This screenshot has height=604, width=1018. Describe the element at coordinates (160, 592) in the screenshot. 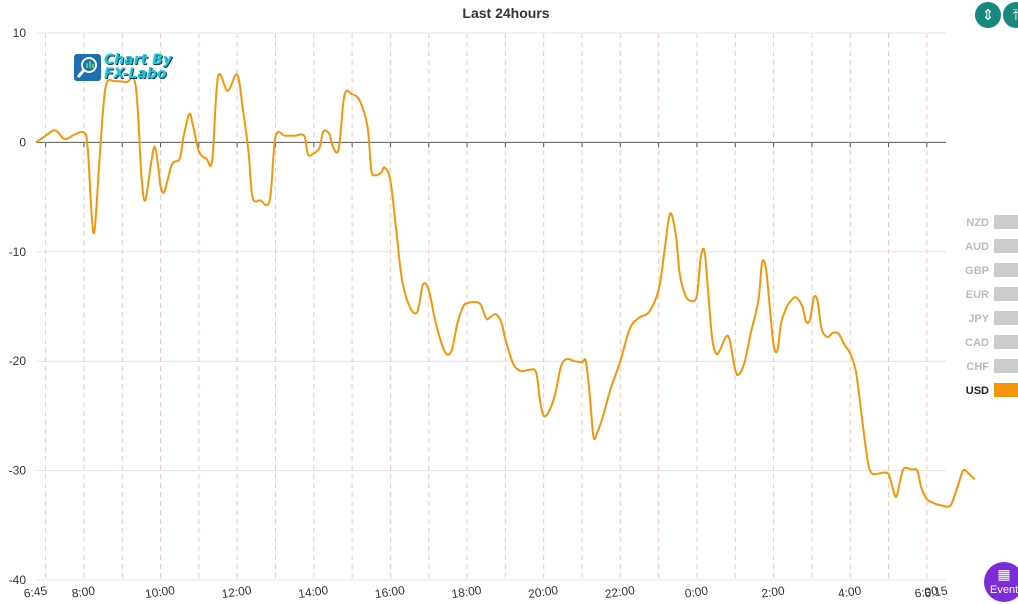

I see `x-tick-label: 10:00` at that location.